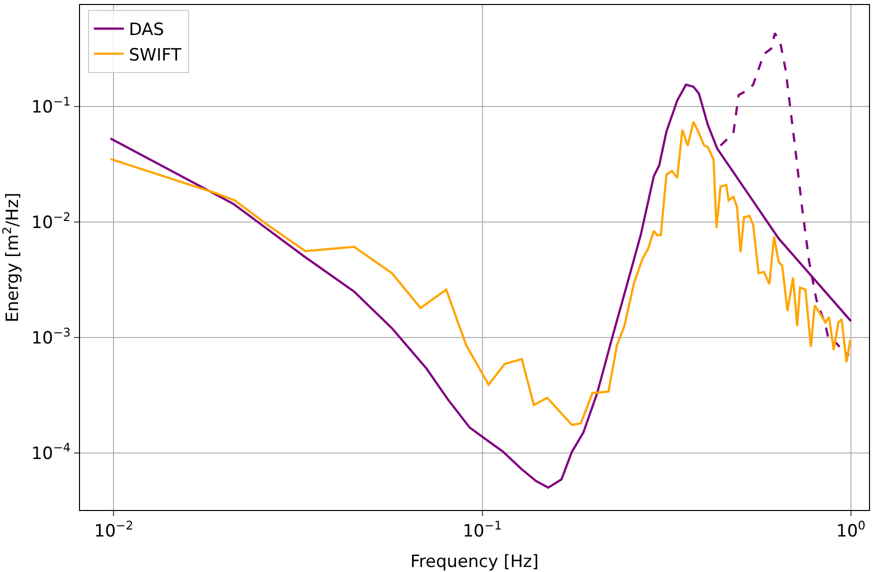  What do you see at coordinates (155, 55) in the screenshot?
I see `legend-label: SWIFT` at bounding box center [155, 55].